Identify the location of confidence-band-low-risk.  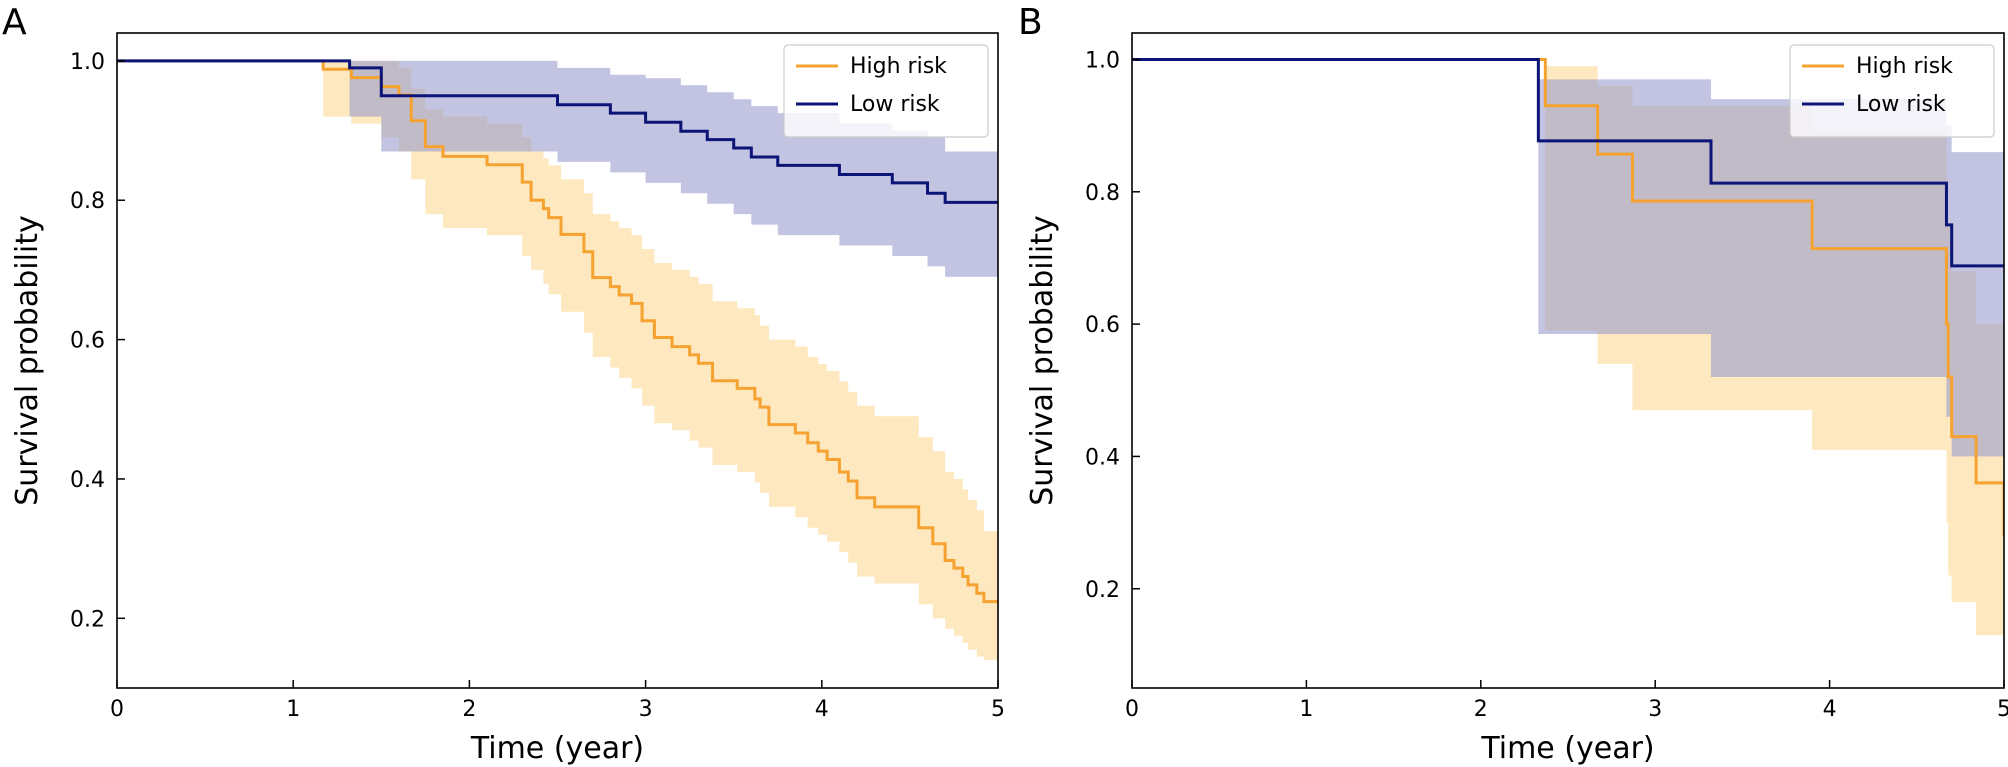
(557, 168).